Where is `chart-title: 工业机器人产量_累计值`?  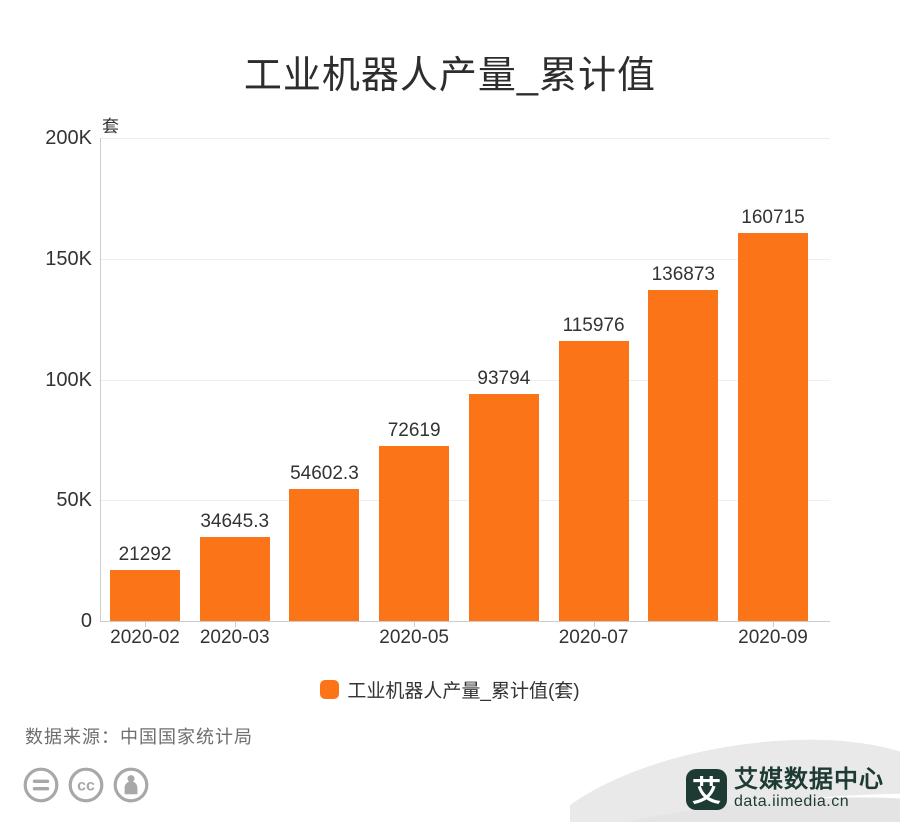
chart-title: 工业机器人产量_累计值 is located at coordinates (450, 76).